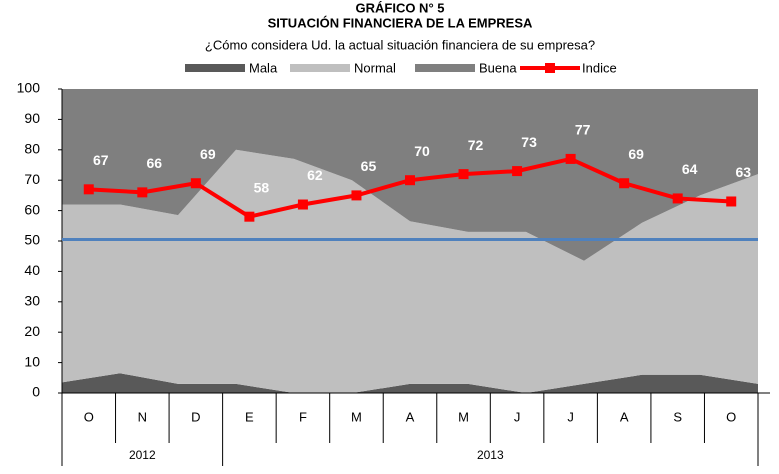  I want to click on group-label: 2012, so click(142, 455).